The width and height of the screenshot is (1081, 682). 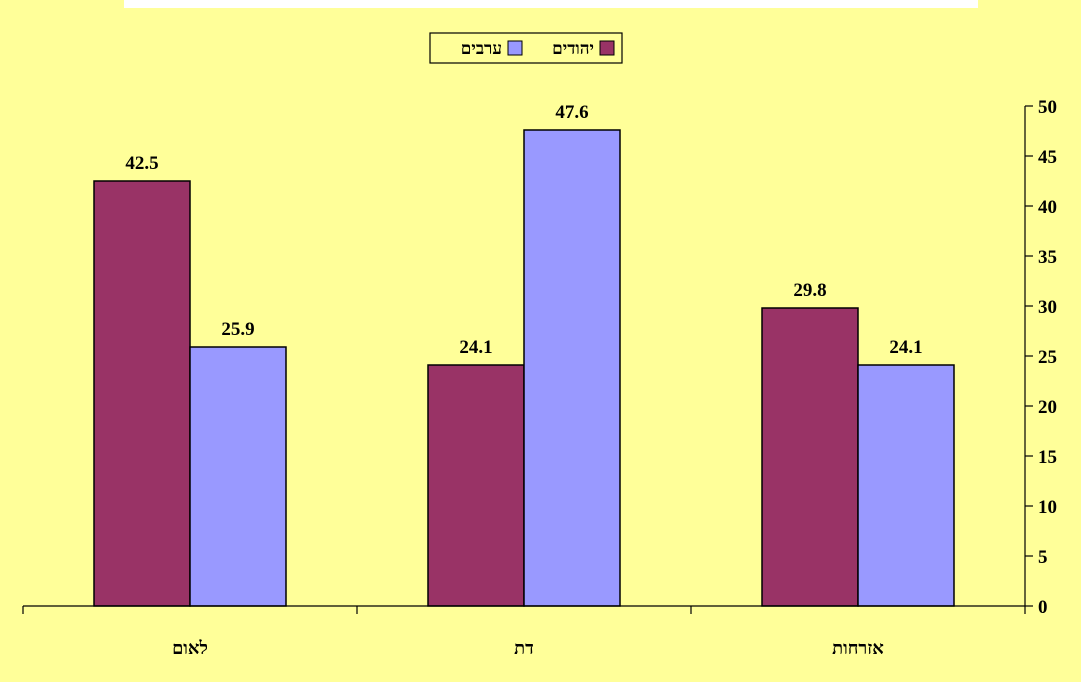 What do you see at coordinates (809, 290) in the screenshot?
I see `data-label: 29.8` at bounding box center [809, 290].